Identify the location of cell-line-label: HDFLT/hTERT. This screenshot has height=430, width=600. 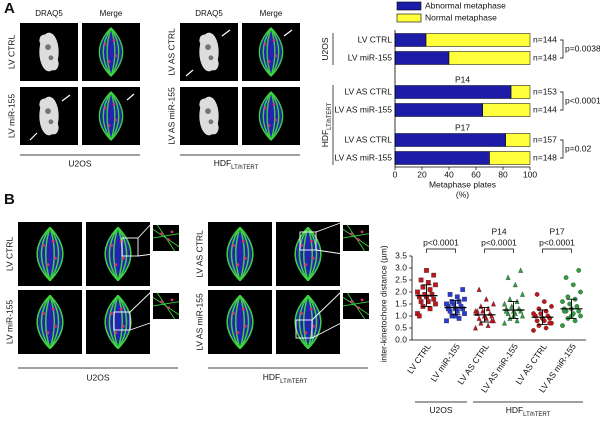
(285, 378).